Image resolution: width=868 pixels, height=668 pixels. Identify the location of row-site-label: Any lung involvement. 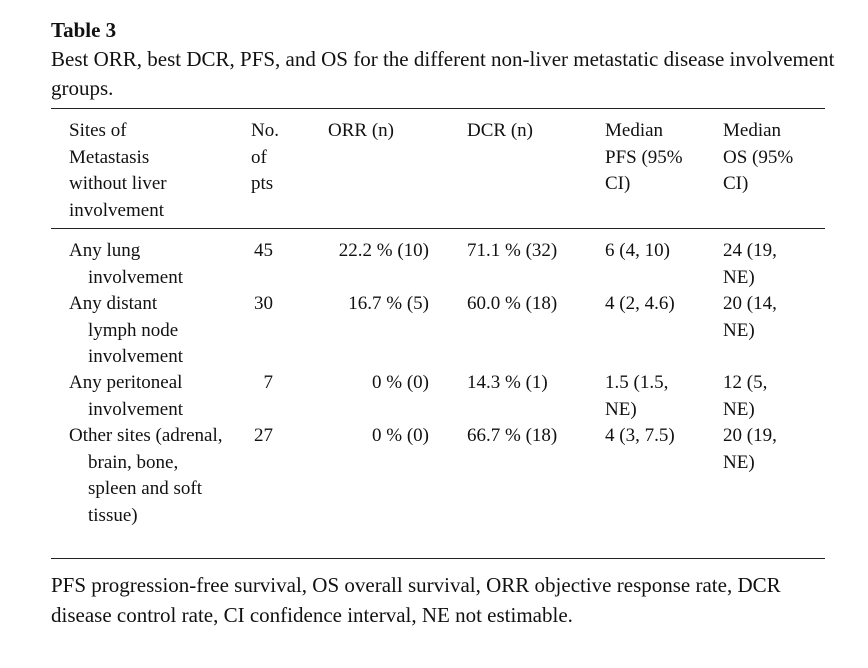
(126, 264).